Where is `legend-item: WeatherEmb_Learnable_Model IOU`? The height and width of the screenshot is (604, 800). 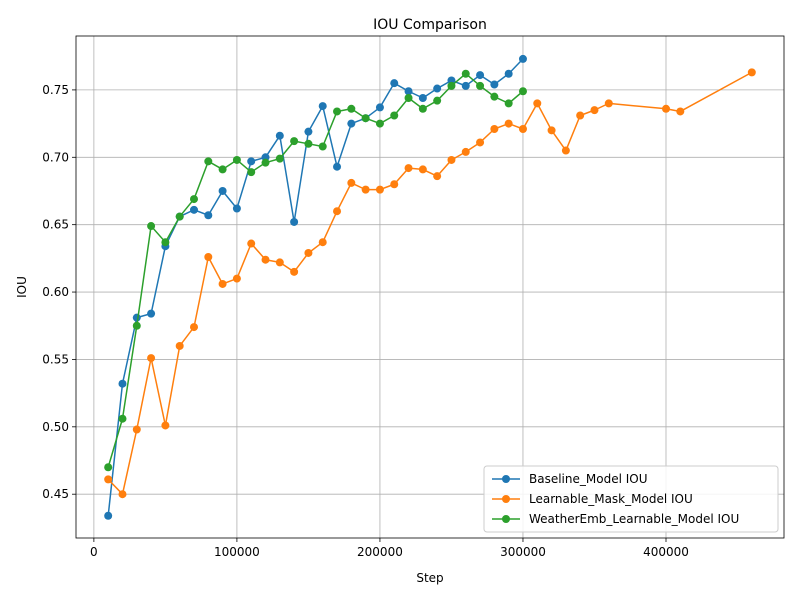
legend-item: WeatherEmb_Learnable_Model IOU is located at coordinates (615, 519).